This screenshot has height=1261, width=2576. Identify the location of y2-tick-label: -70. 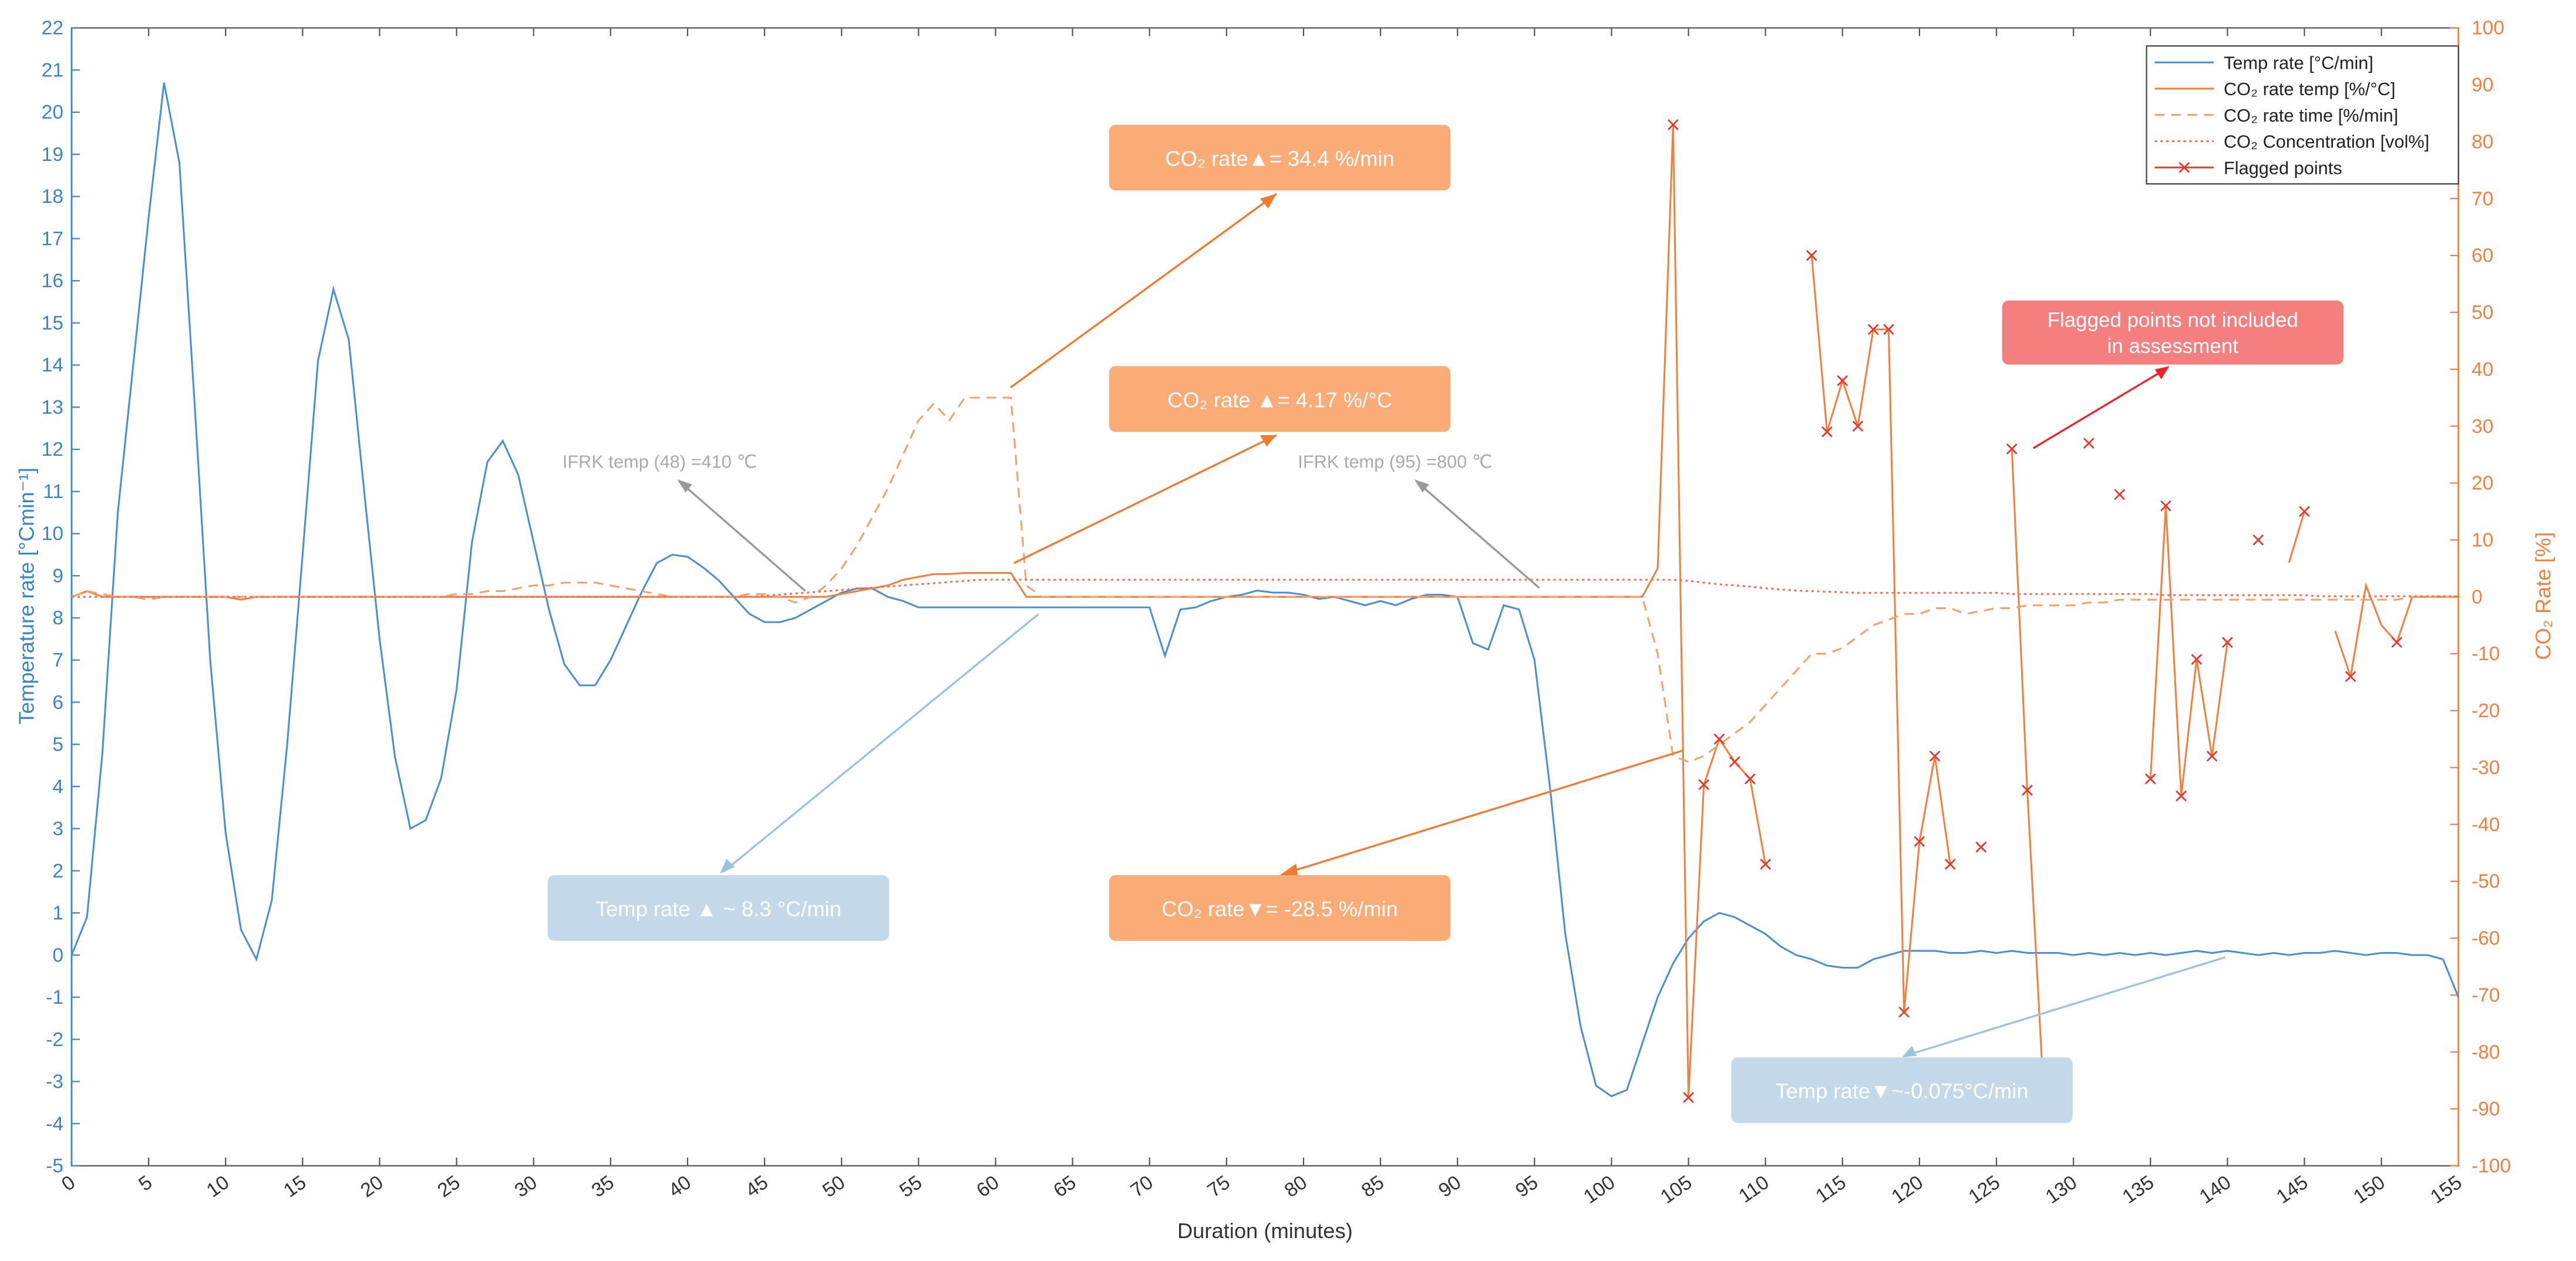
(2485, 995).